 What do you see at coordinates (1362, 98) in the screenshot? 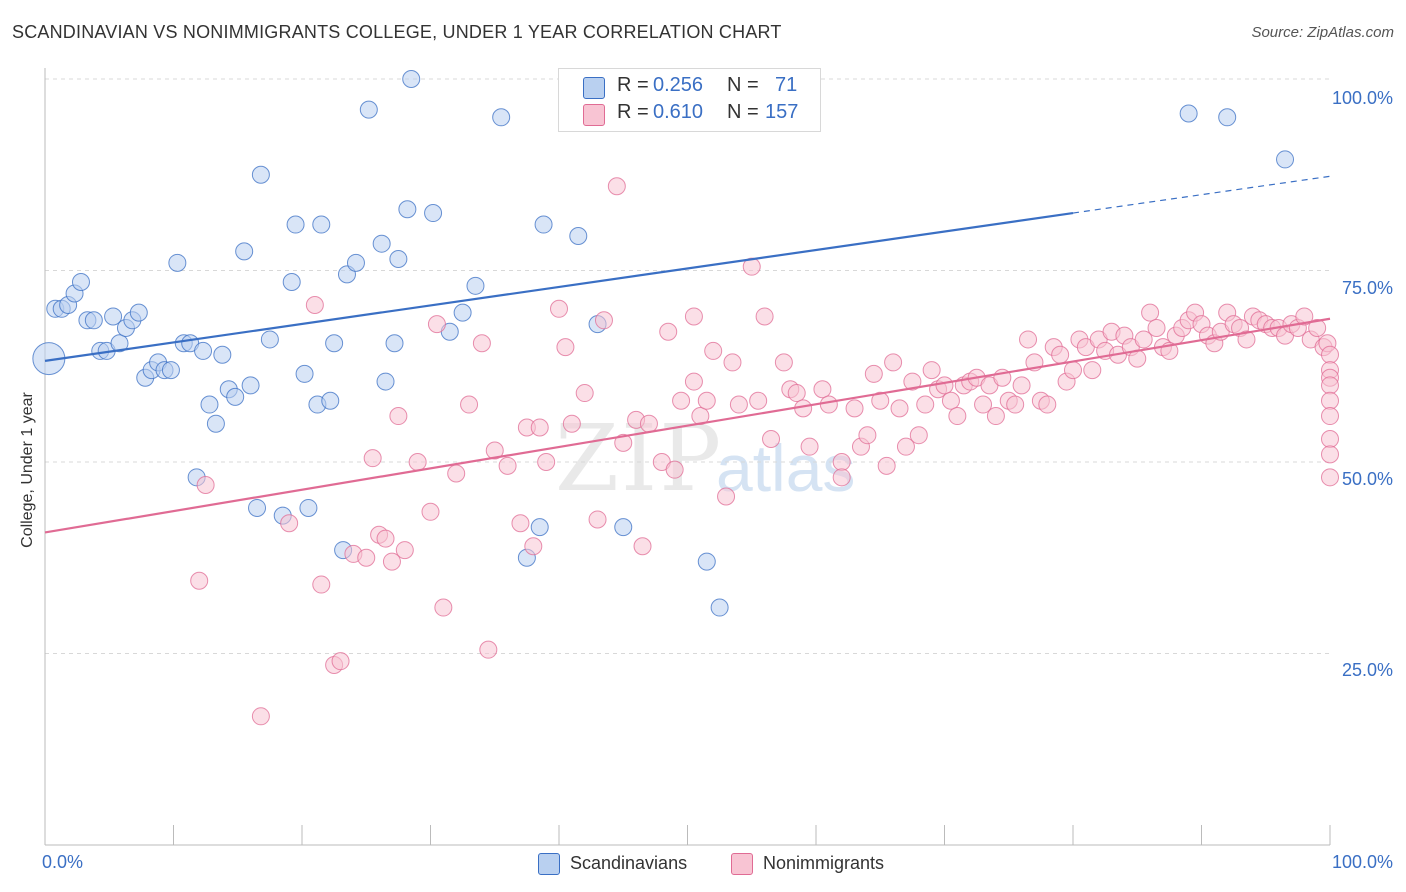
I see `y-tick-100: 100.0%` at bounding box center [1362, 98].